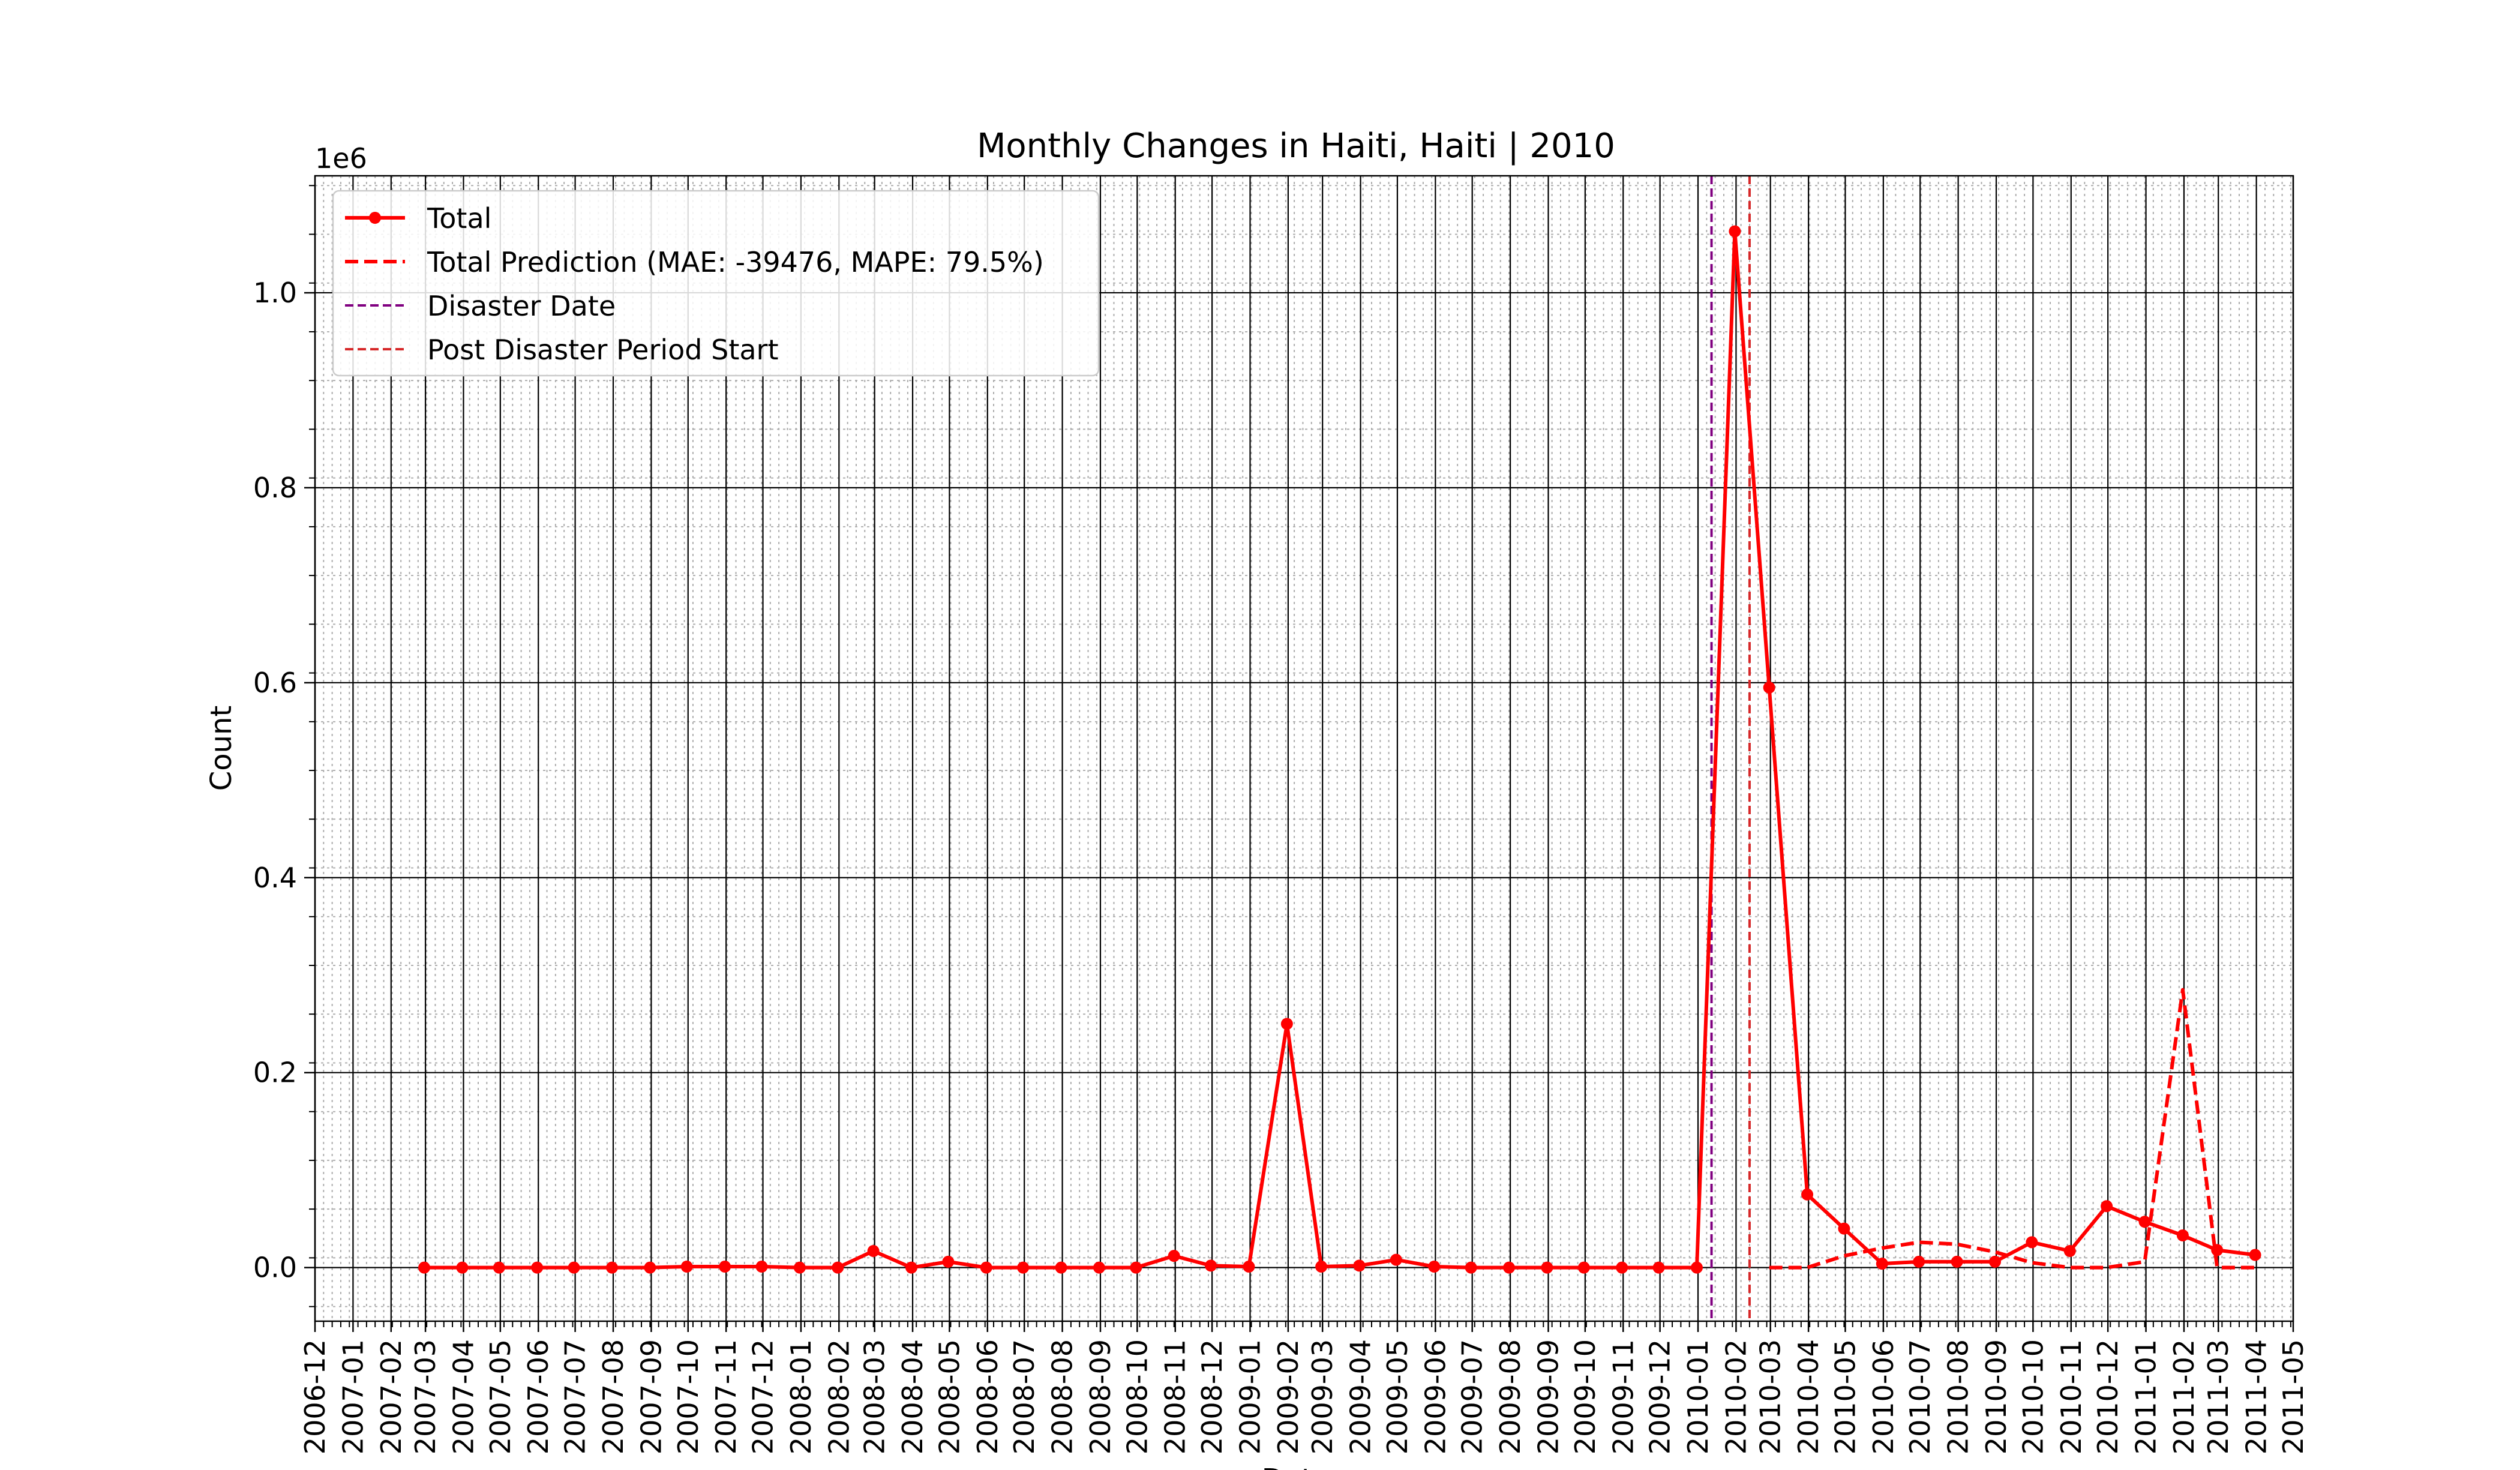 The image size is (2520, 1470). I want to click on x-tick-label: 2008-12, so click(1212, 1396).